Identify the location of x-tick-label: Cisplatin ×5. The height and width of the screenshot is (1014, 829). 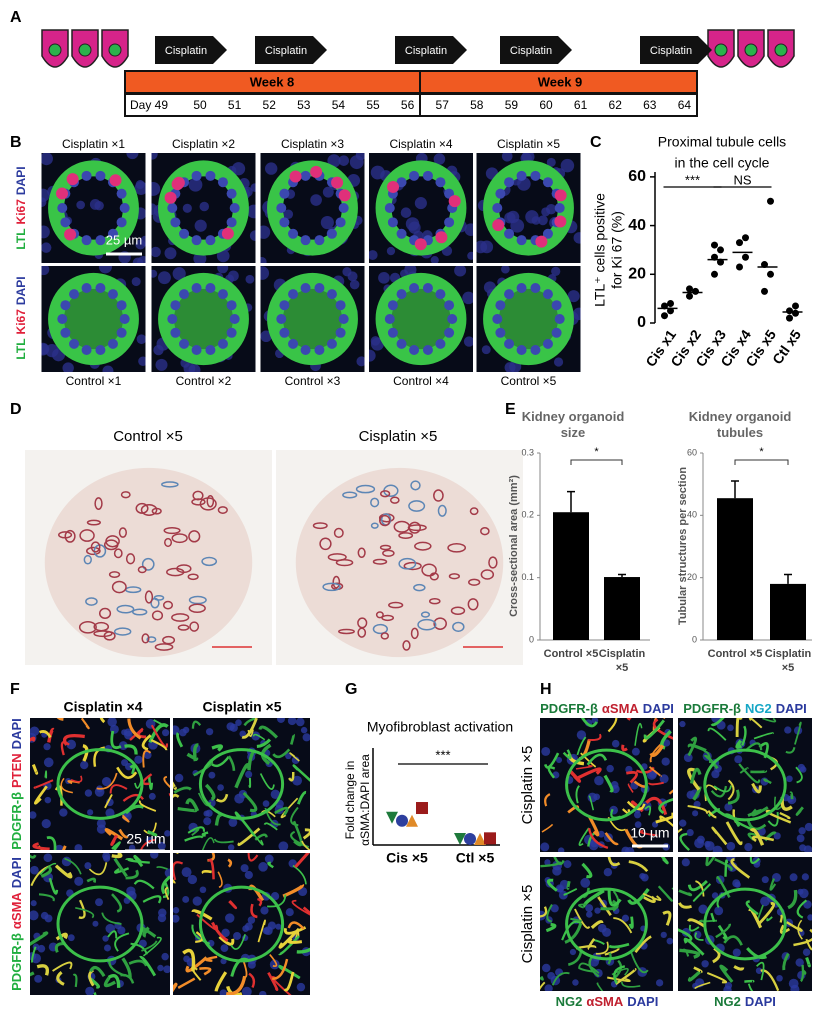
(622, 661).